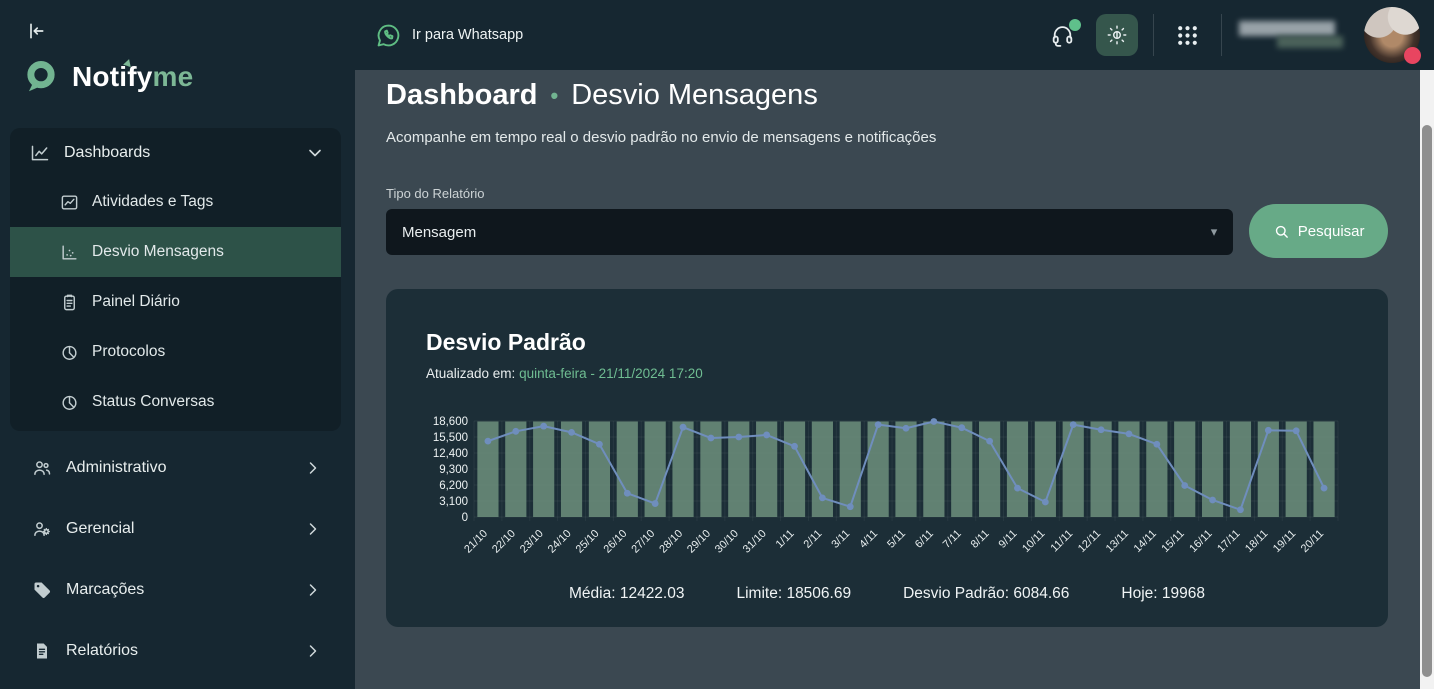  I want to click on svg-text: 30/10, so click(727, 542).